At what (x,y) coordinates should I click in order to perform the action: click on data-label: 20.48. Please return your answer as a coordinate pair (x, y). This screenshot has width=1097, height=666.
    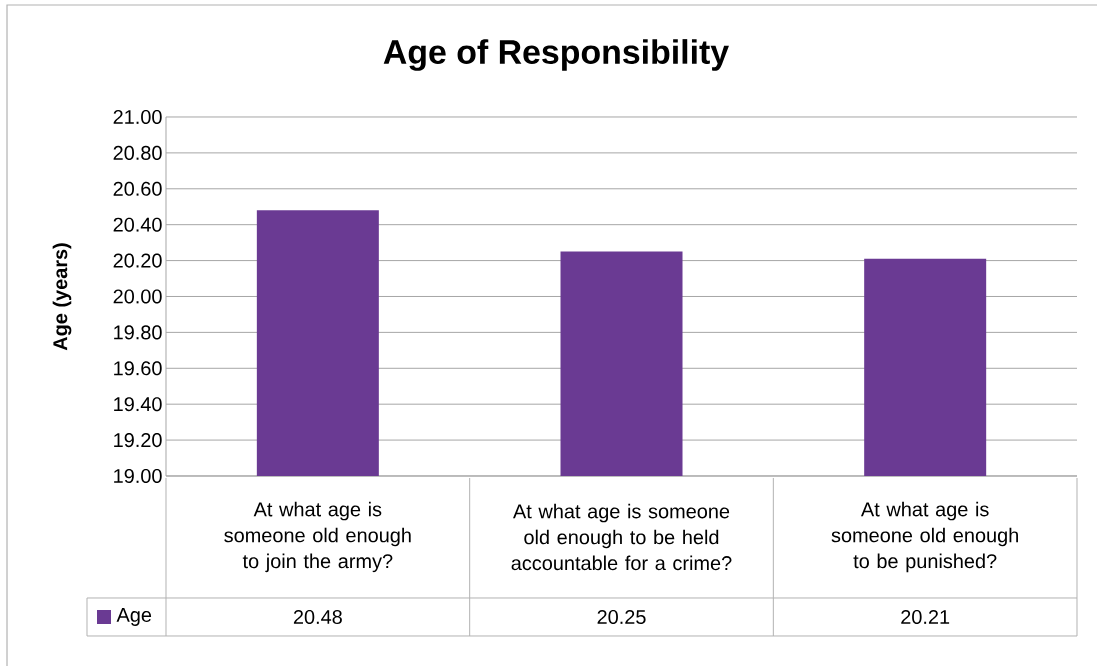
    Looking at the image, I should click on (317, 617).